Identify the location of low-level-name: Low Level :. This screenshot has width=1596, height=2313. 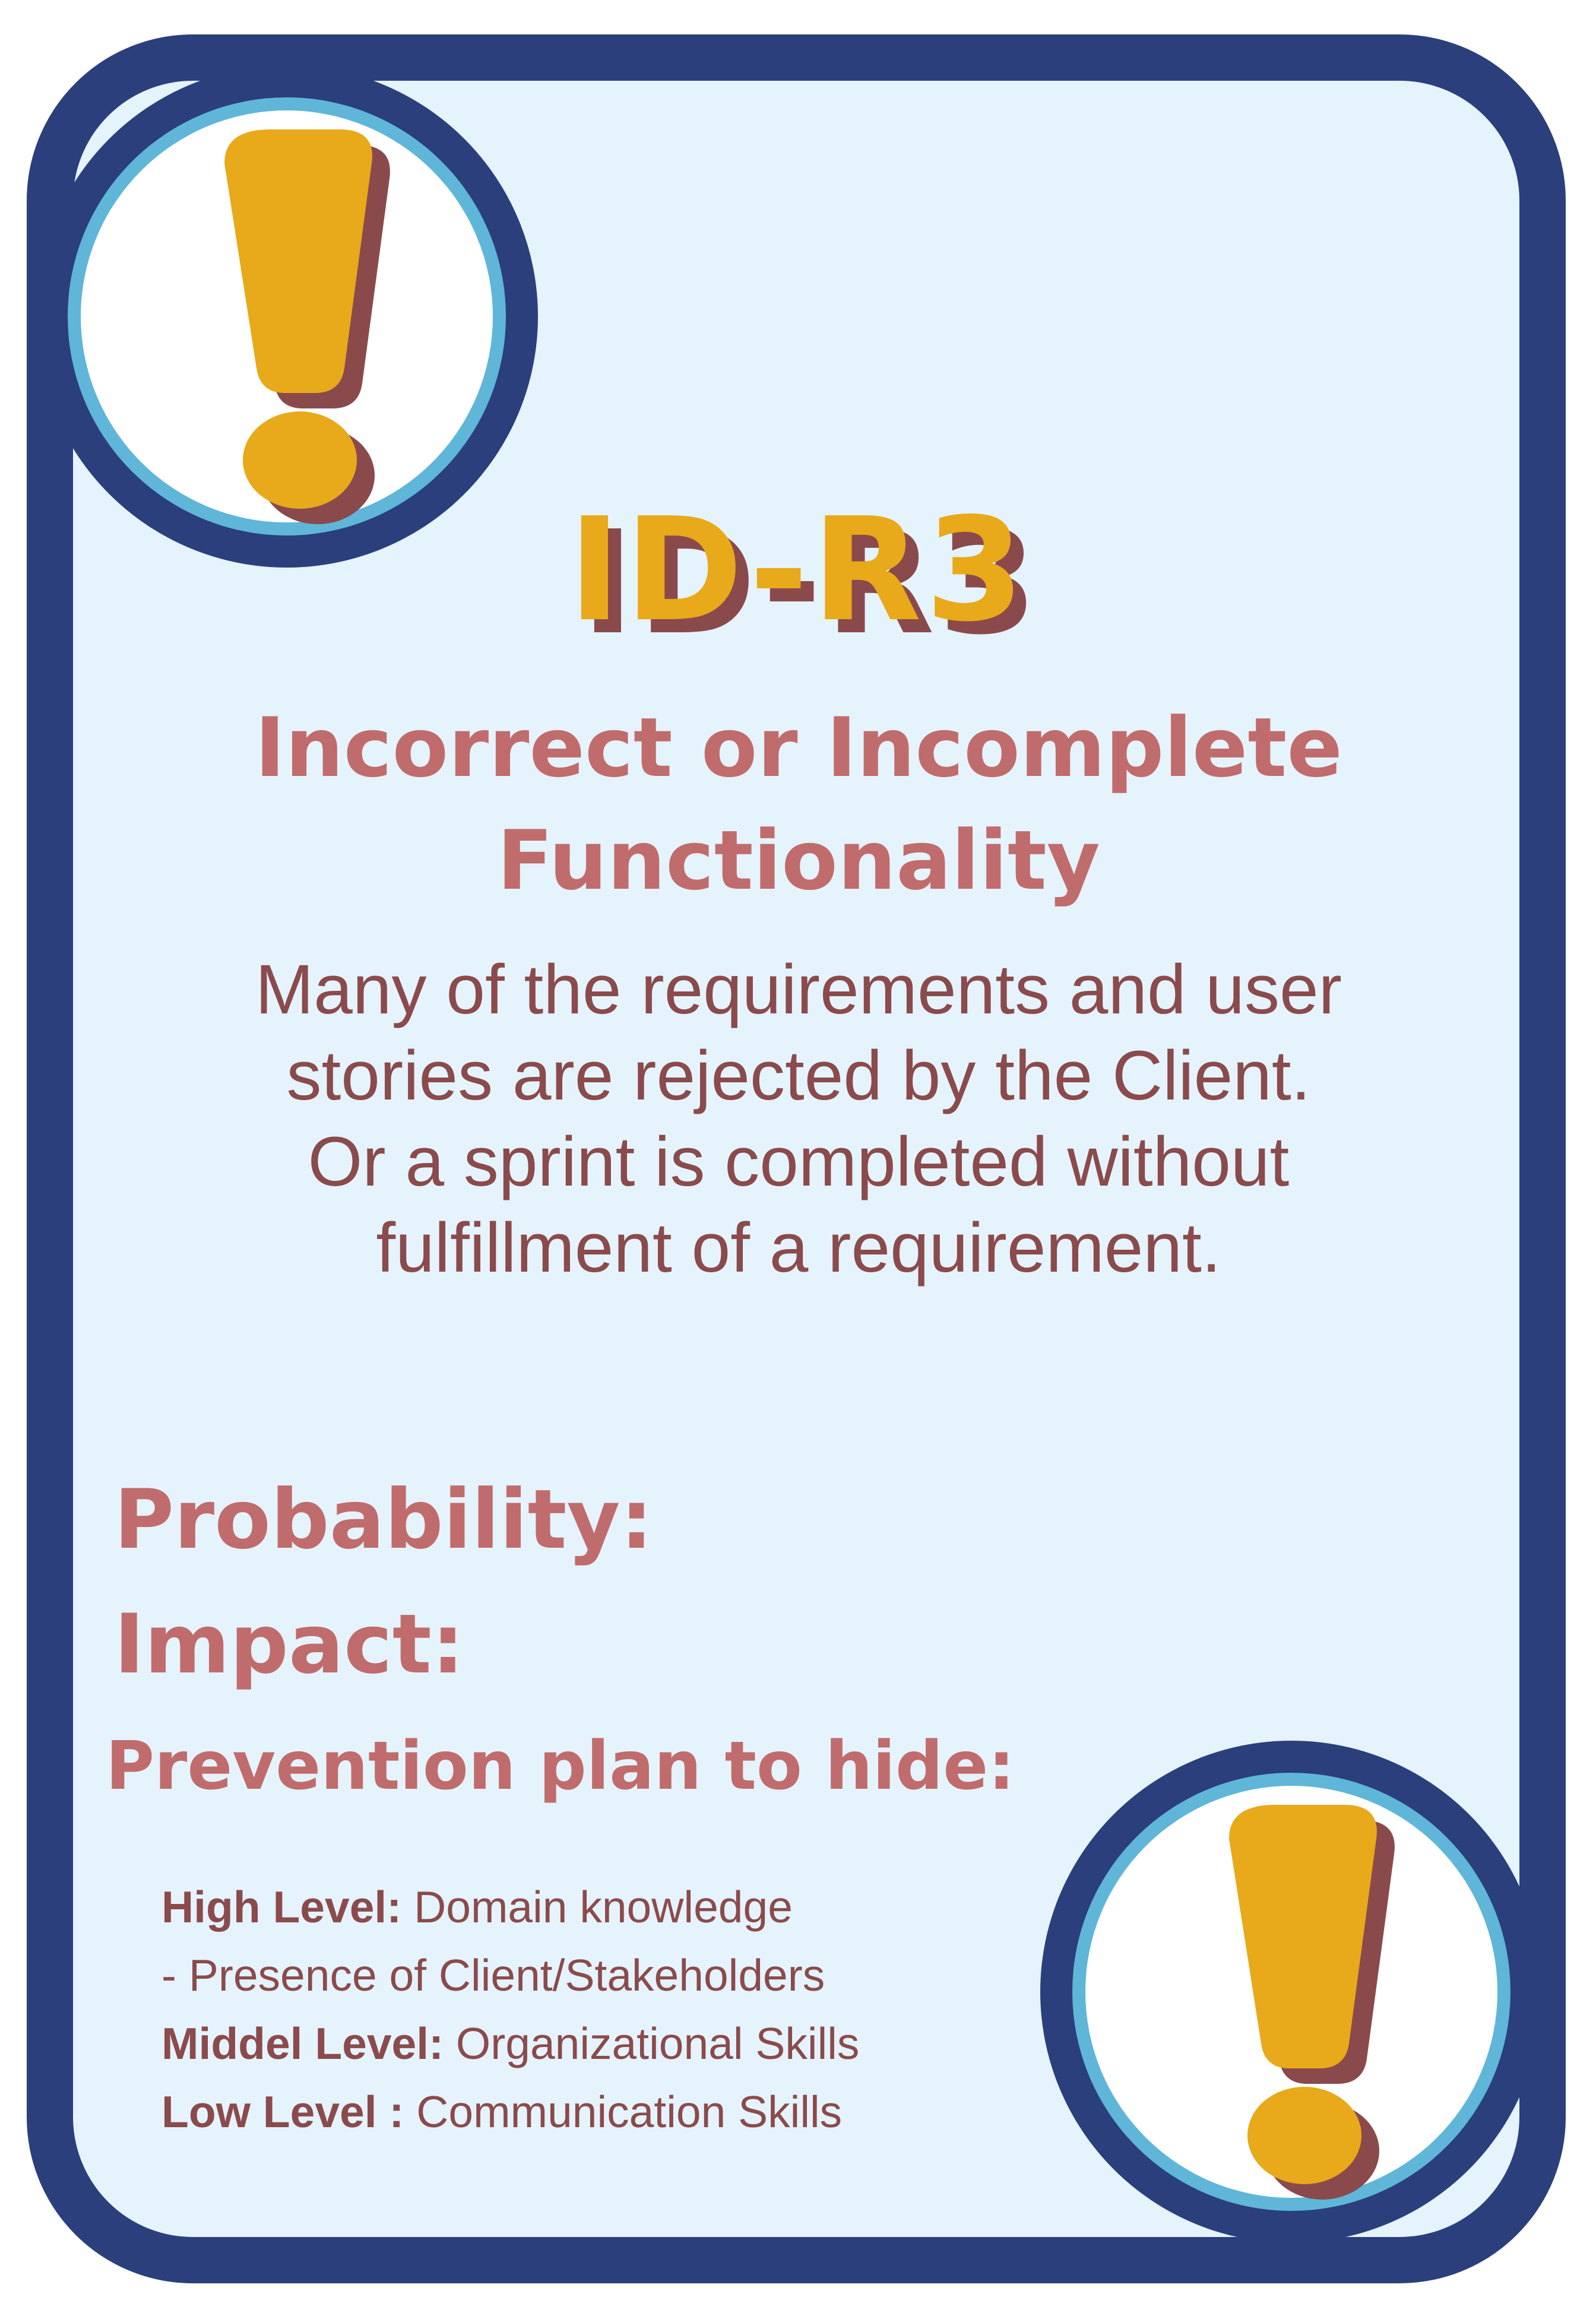
(283, 2112).